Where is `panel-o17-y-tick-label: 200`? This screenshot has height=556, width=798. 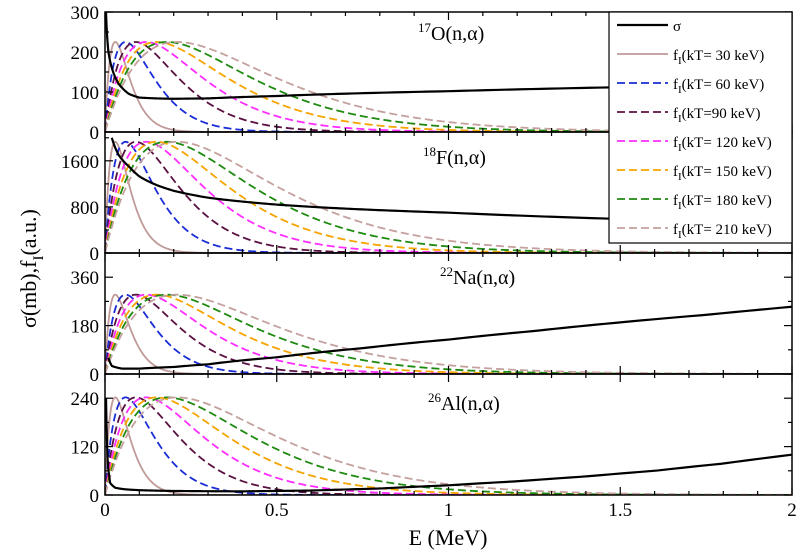
panel-o17-y-tick-label: 200 is located at coordinates (85, 53).